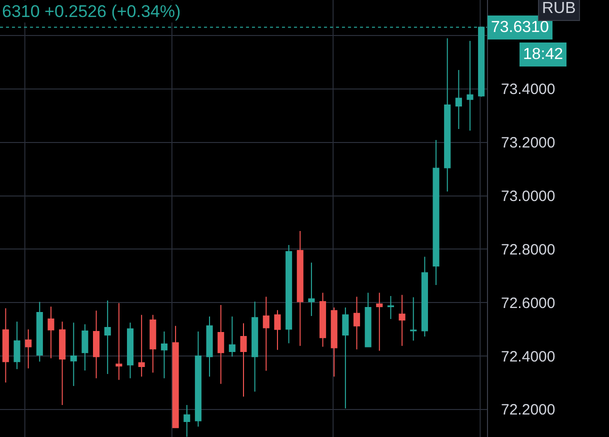 The image size is (609, 437). What do you see at coordinates (528, 89) in the screenshot?
I see `y-tick-label: 73.4000` at bounding box center [528, 89].